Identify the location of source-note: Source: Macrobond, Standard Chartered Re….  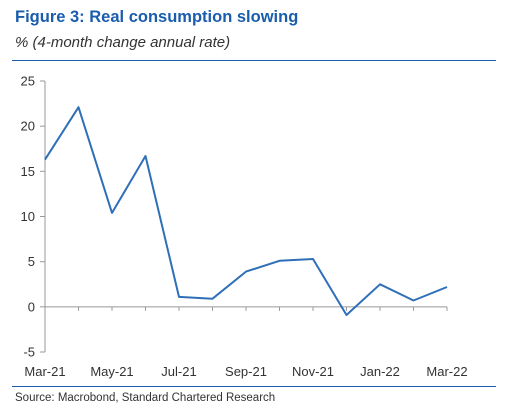
(145, 398).